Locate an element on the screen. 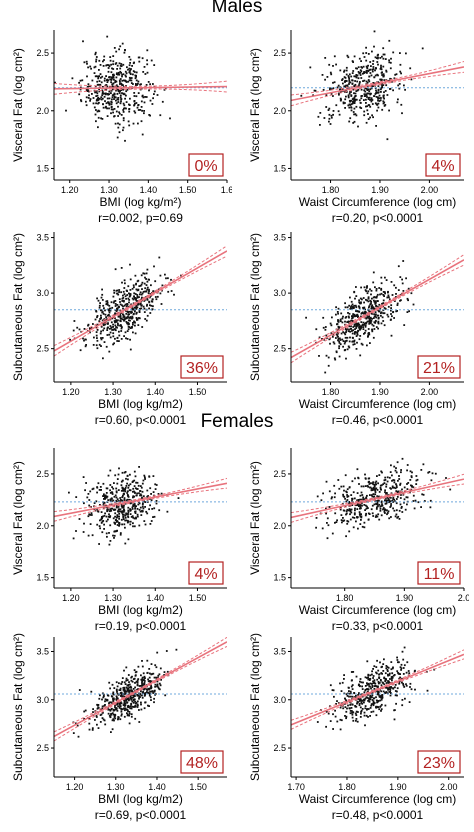  y-tick-label: 3.0 is located at coordinates (279, 293).